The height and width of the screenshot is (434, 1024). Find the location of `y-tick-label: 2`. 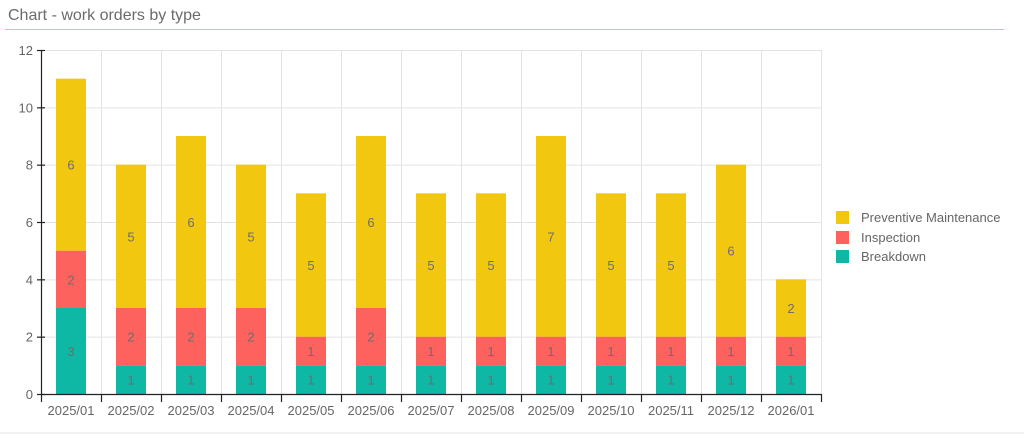

y-tick-label: 2 is located at coordinates (29, 337).